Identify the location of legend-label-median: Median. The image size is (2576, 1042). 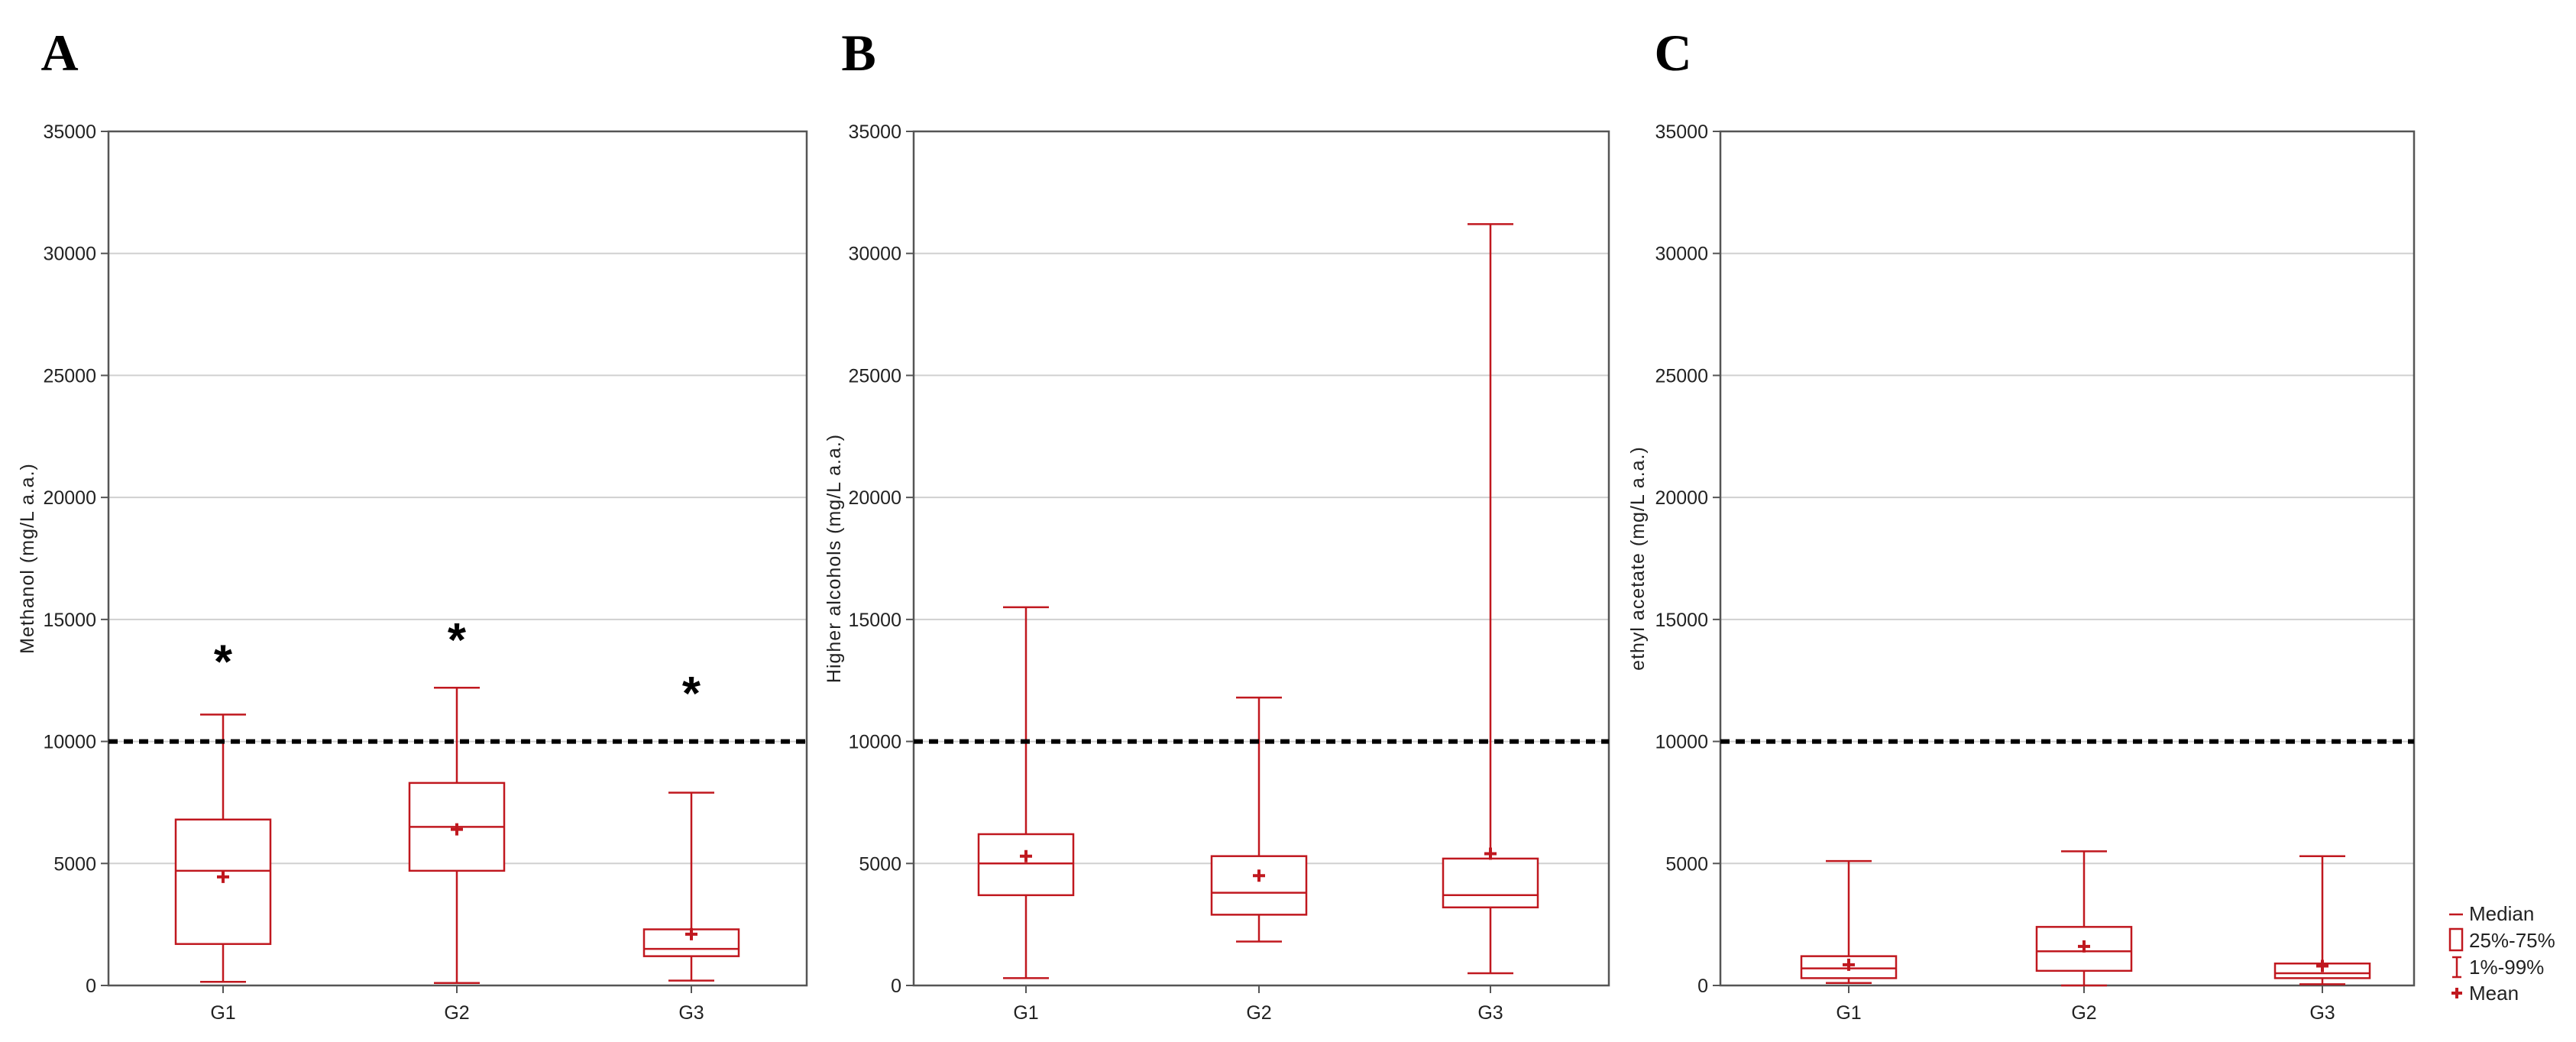
(2501, 913).